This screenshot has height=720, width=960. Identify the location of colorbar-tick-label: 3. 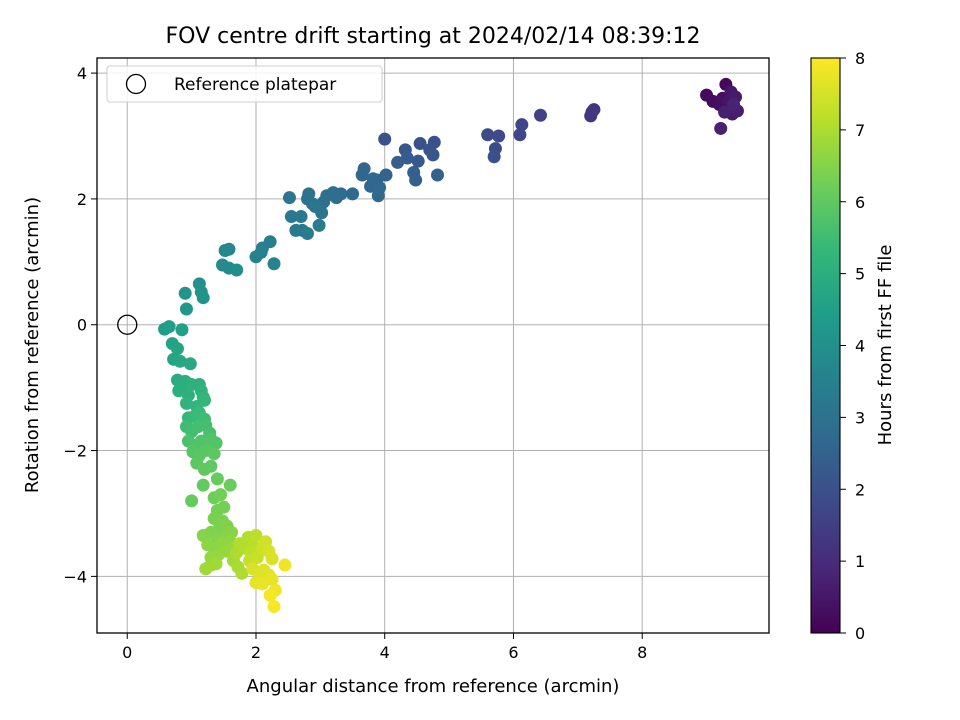
(860, 417).